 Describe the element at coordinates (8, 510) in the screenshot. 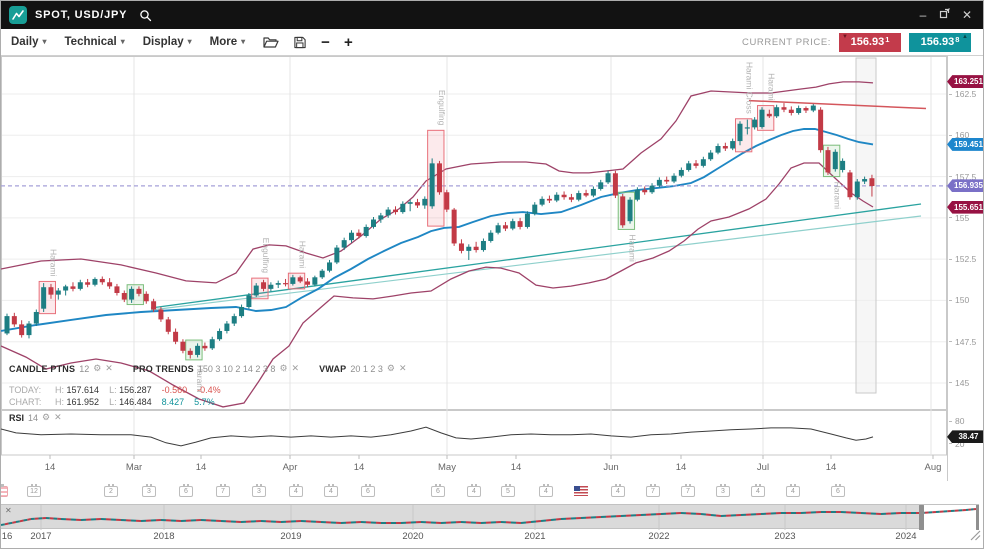

I see `navigator-close-icon: ✕` at that location.